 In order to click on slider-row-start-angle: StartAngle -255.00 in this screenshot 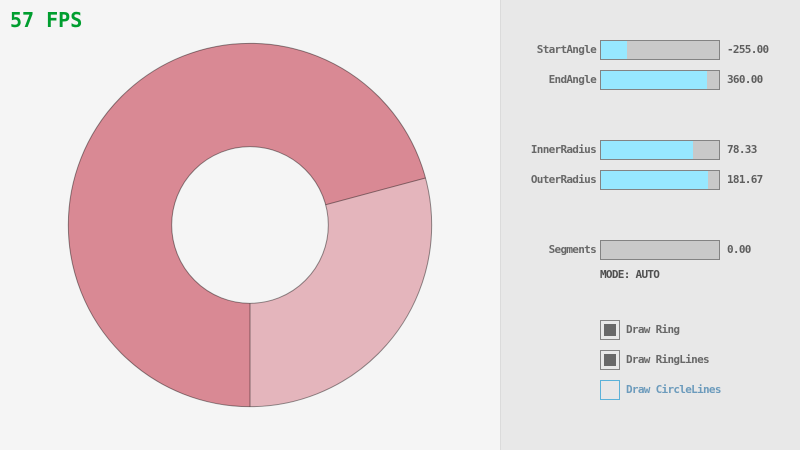, I will do `click(400, 50)`.